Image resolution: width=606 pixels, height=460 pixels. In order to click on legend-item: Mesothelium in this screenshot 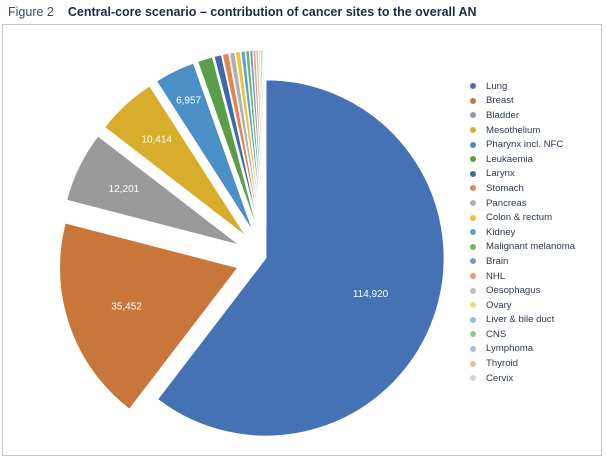, I will do `click(536, 130)`.